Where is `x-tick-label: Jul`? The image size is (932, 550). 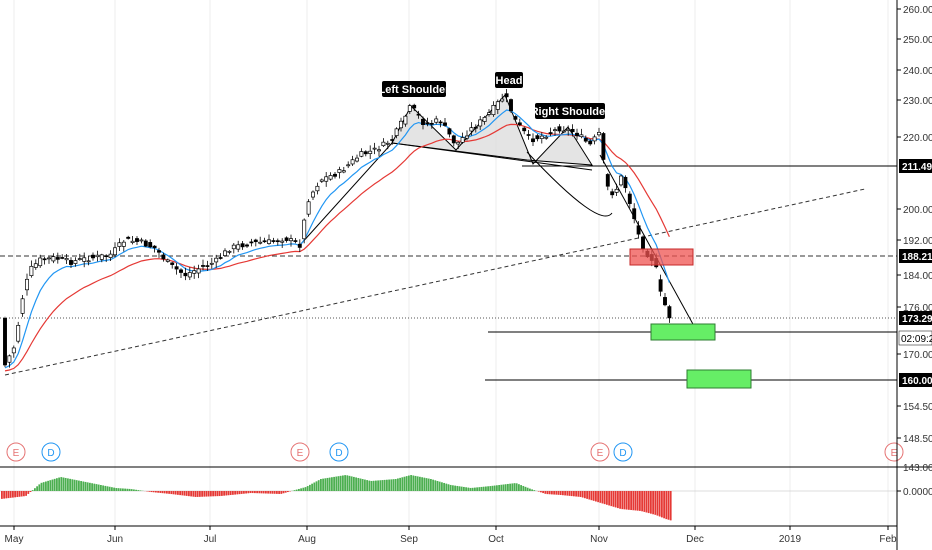 x-tick-label: Jul is located at coordinates (210, 539).